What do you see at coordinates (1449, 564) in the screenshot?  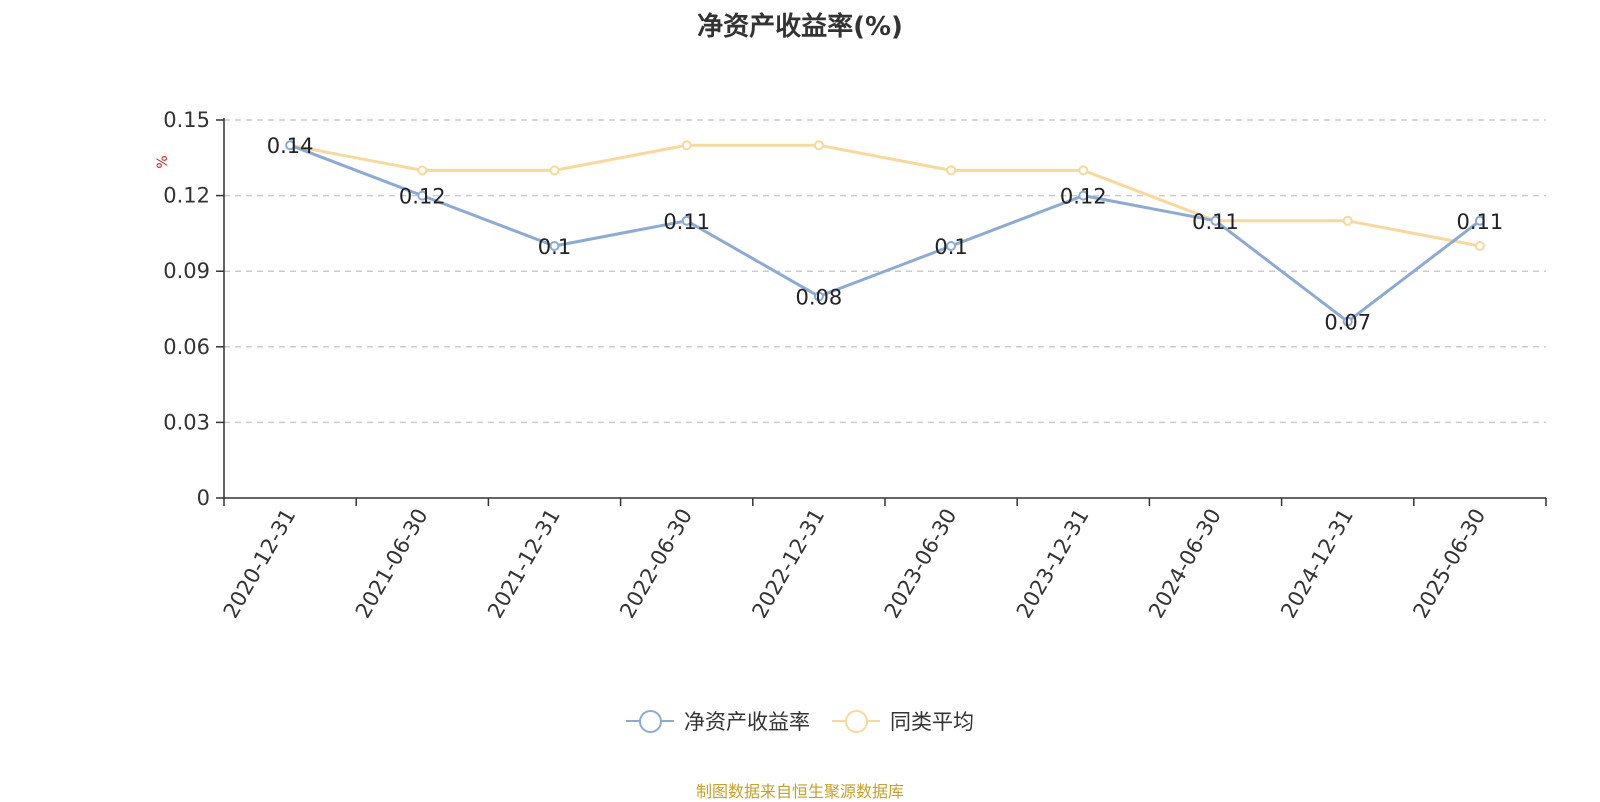 I see `x-tick-label: 2025-06-30` at bounding box center [1449, 564].